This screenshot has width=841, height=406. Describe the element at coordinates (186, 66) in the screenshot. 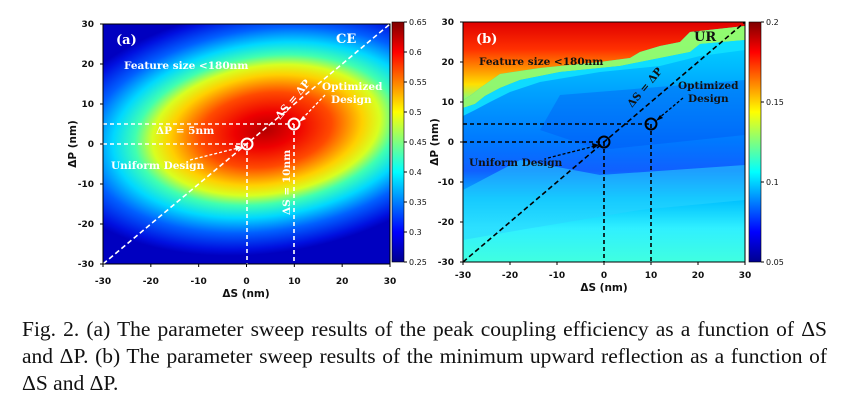

I see `annotation-feature-size-a: Feature size <180nm` at that location.